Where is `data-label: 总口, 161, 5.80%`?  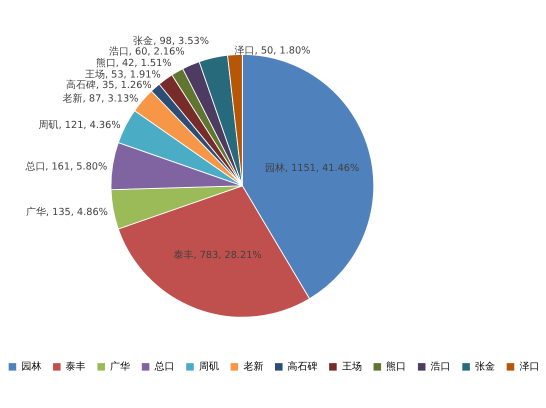 data-label: 总口, 161, 5.80% is located at coordinates (66, 166).